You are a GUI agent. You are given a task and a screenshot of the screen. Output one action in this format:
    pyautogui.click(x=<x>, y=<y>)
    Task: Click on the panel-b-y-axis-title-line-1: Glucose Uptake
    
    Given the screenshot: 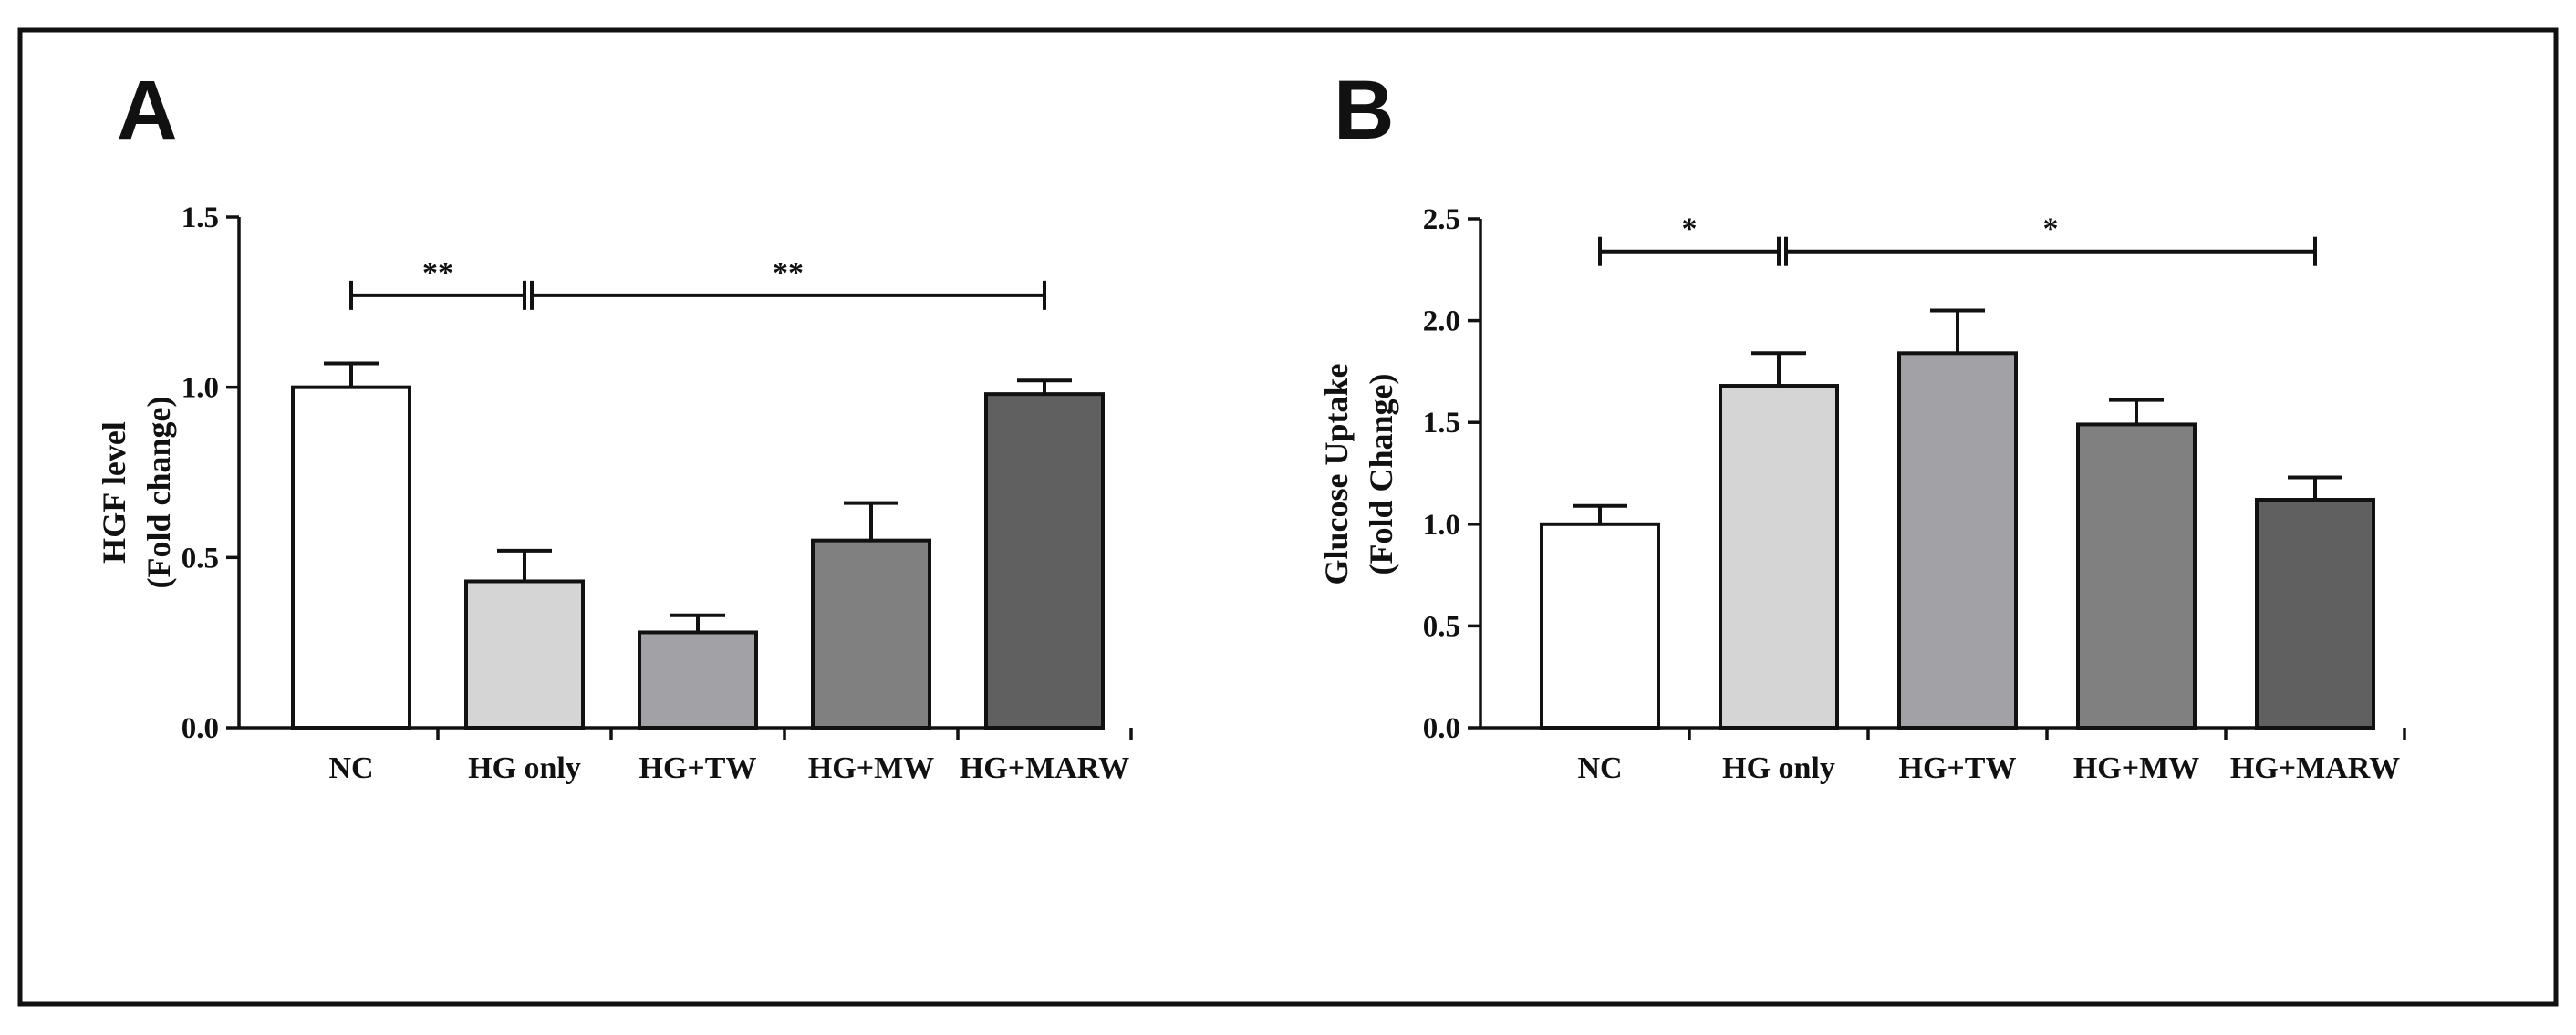 What is the action you would take?
    pyautogui.click(x=1336, y=474)
    